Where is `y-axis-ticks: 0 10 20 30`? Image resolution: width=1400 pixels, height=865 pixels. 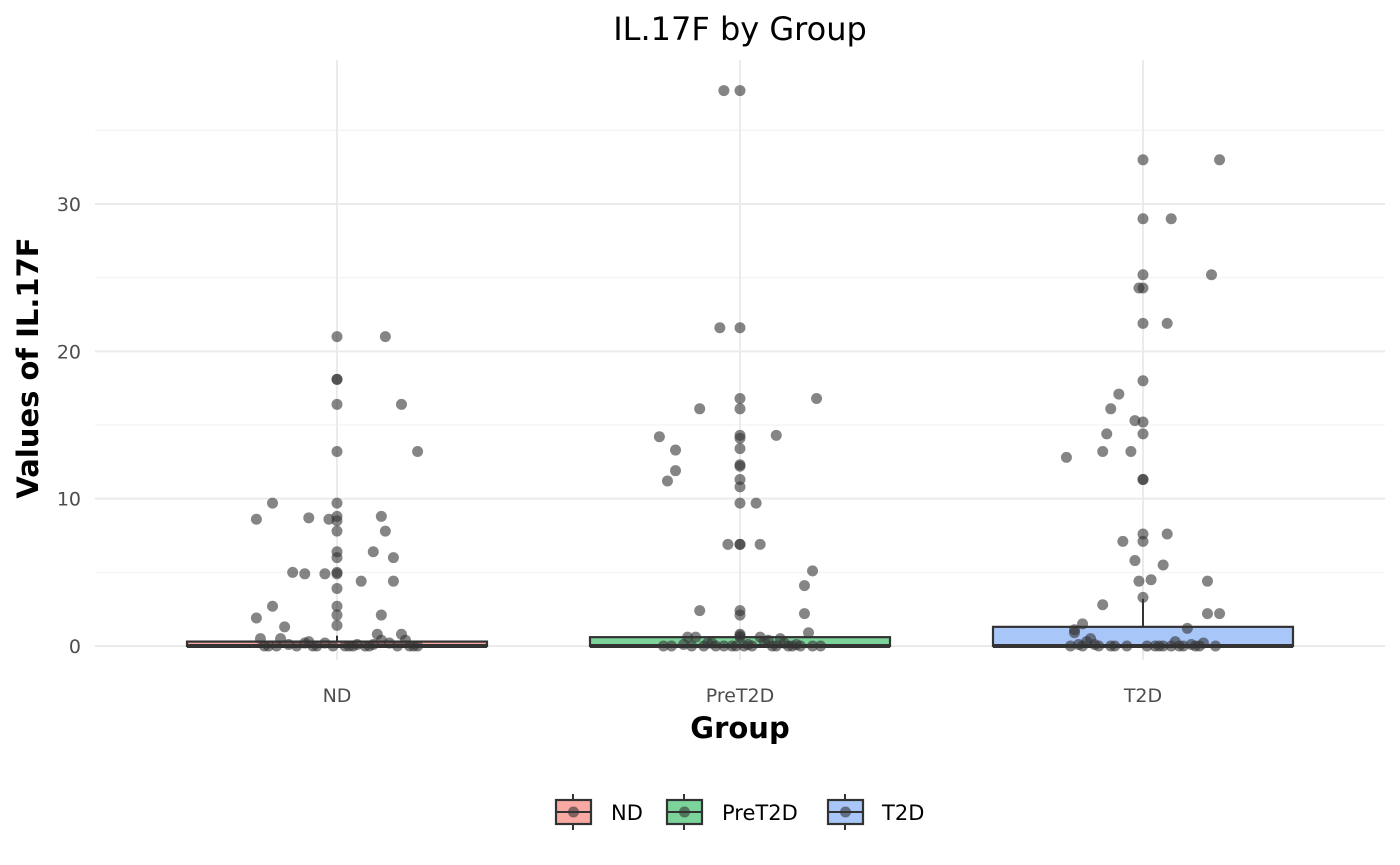 y-axis-ticks: 0 10 20 30 is located at coordinates (69, 426).